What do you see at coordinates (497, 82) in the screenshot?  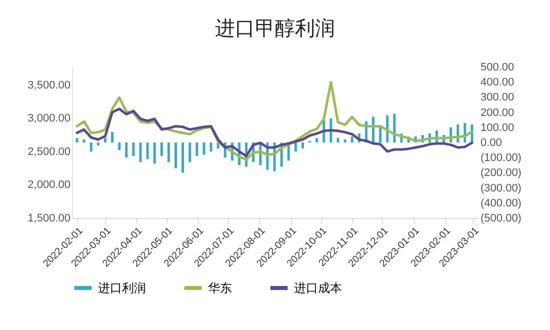 I see `y2-tick-label: 400.00` at bounding box center [497, 82].